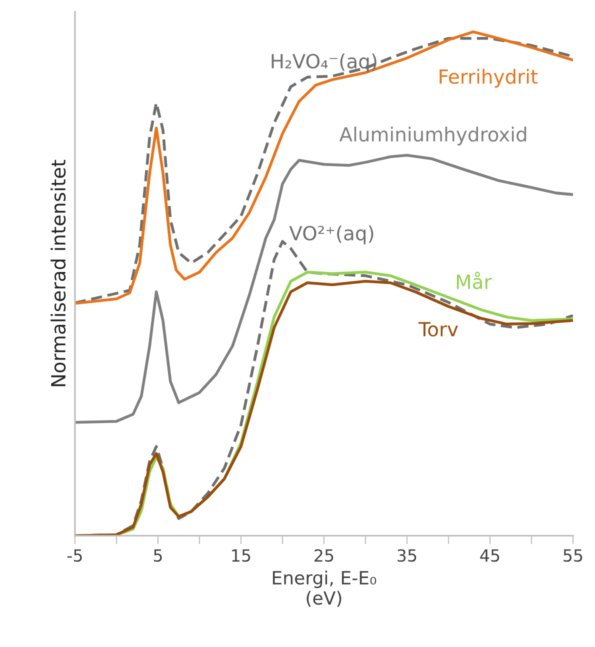  I want to click on x-tick-label: 5, so click(158, 555).